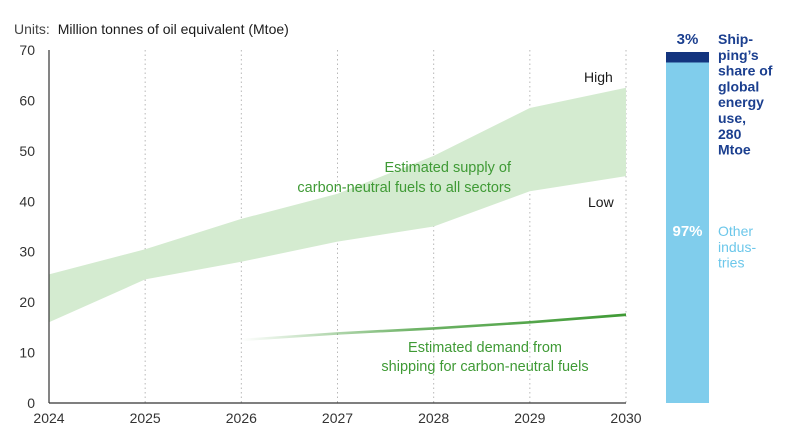  What do you see at coordinates (404, 188) in the screenshot?
I see `supply-annotation-line2: carbon-neutral fuels to all sectors` at bounding box center [404, 188].